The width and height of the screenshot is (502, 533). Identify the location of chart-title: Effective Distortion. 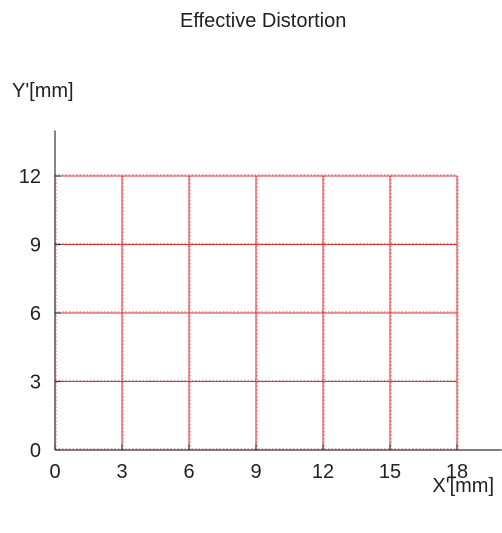
(263, 21).